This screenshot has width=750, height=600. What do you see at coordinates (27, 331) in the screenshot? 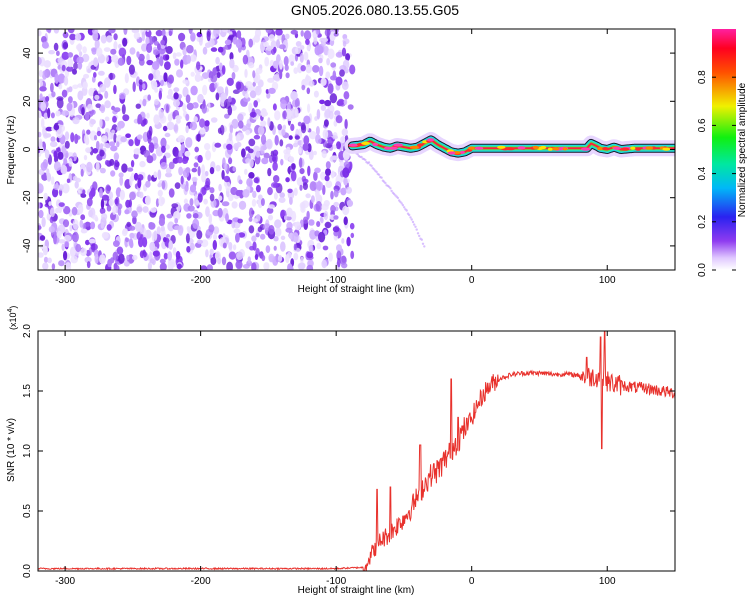
I see `y-tick-label: 2.0` at bounding box center [27, 331].